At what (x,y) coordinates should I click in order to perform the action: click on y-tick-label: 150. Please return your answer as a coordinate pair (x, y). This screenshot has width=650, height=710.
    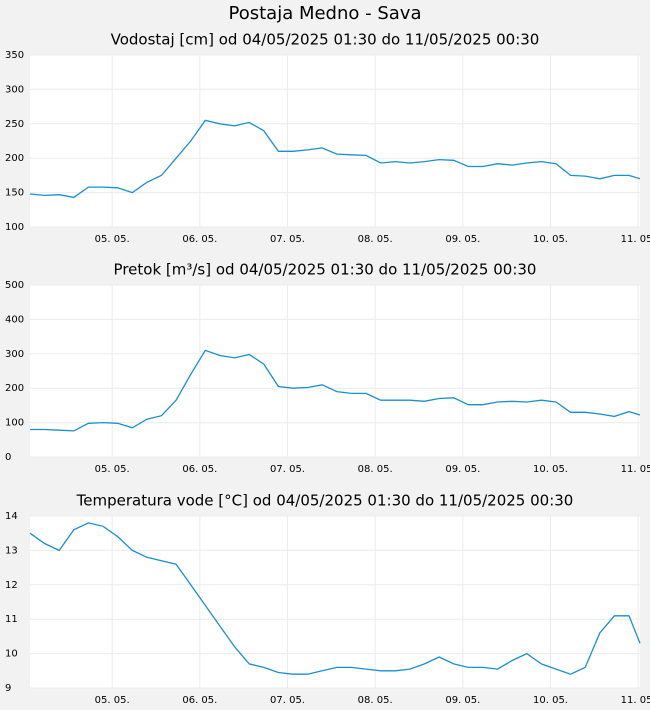
    Looking at the image, I should click on (14, 193).